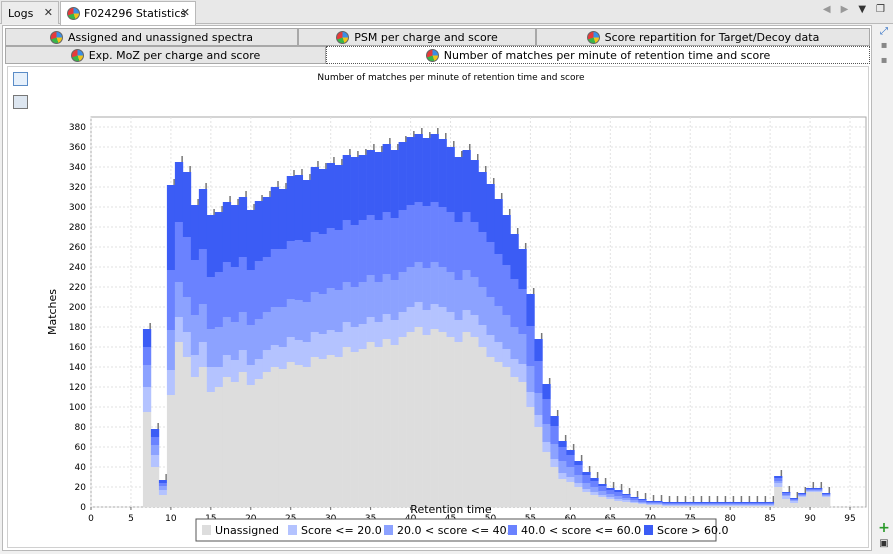  Describe the element at coordinates (206, 530) in the screenshot. I see `legend-swatch` at that location.